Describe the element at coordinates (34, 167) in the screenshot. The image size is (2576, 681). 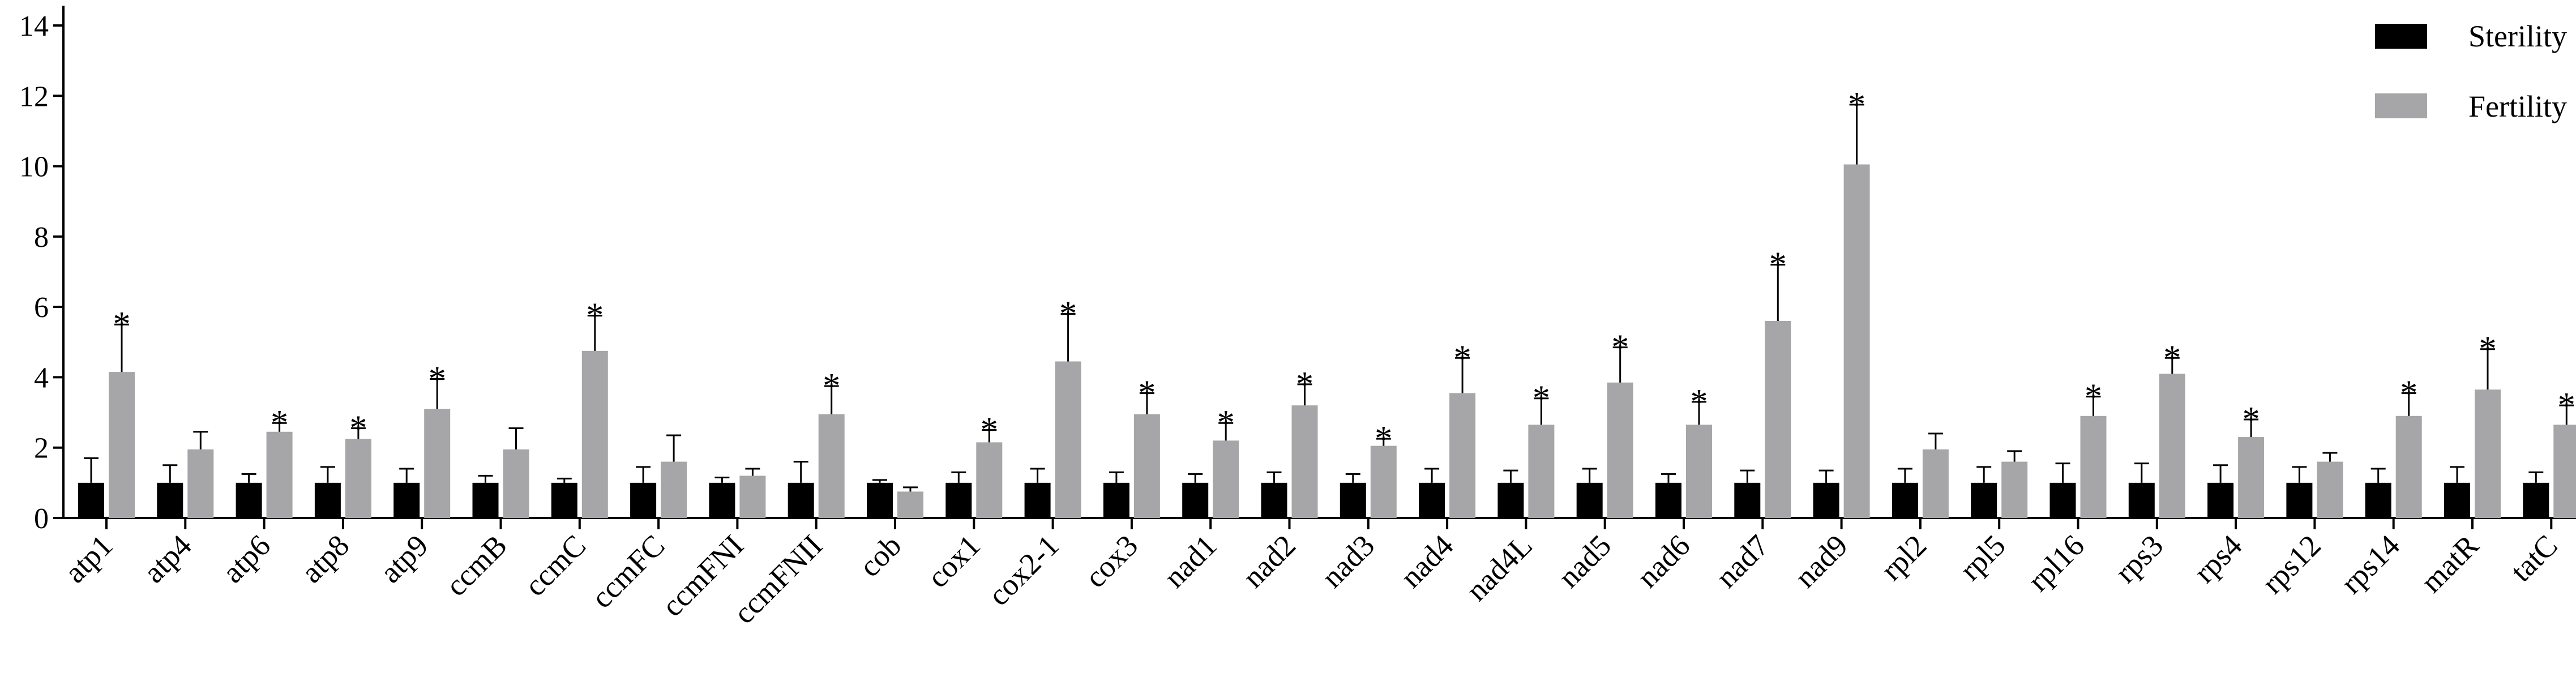
I see `y-tick-label: 10` at that location.